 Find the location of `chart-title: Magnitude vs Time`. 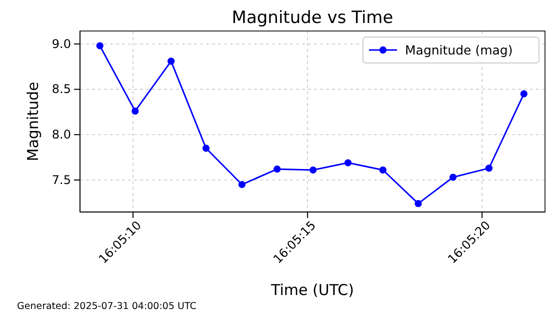

chart-title: Magnitude vs Time is located at coordinates (313, 18).